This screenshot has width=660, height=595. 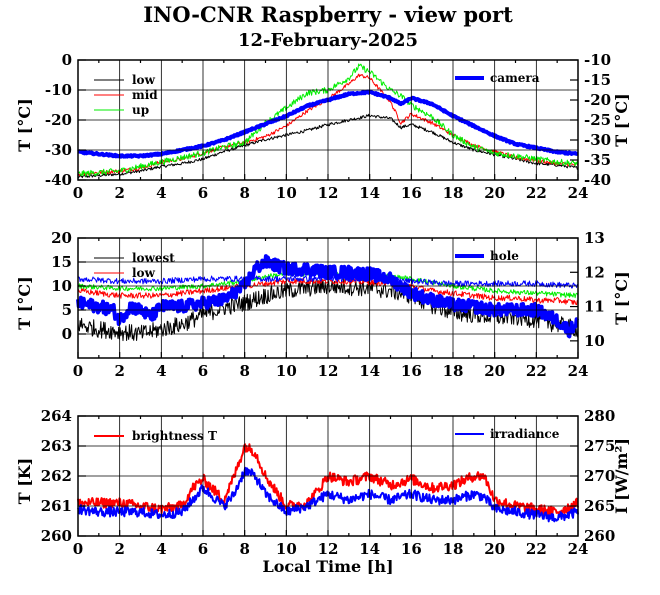 I want to click on y2-tick-label: 260, so click(x=599, y=536).